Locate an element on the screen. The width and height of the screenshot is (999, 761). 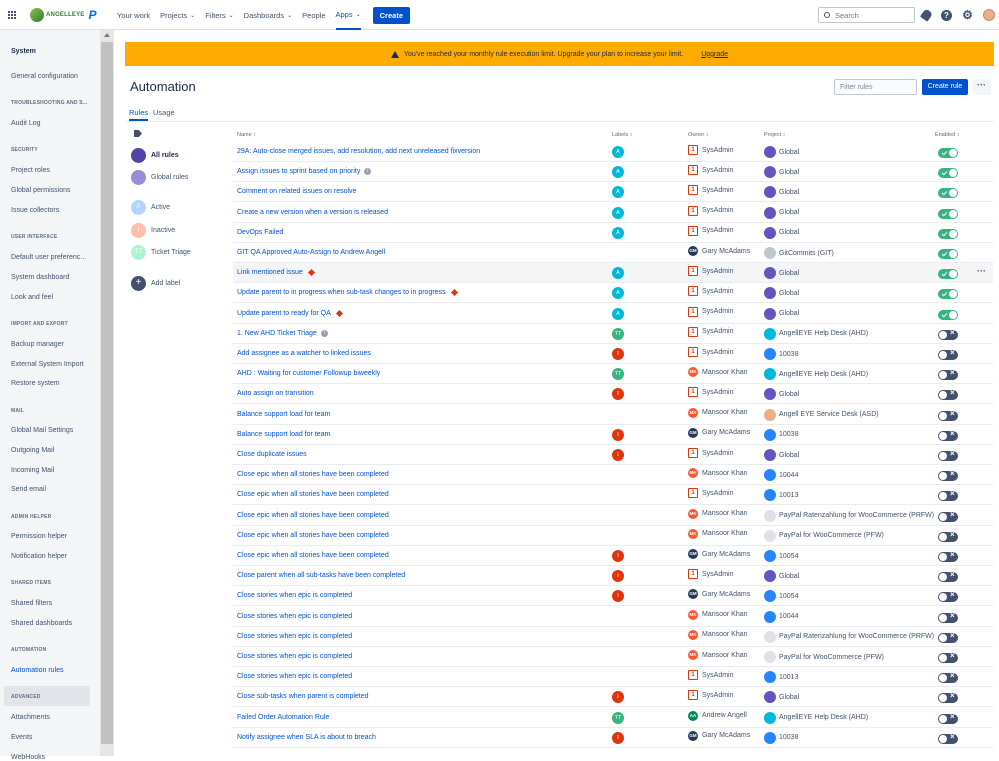
sidebar-item-send-email: Send email is located at coordinates (29, 489).